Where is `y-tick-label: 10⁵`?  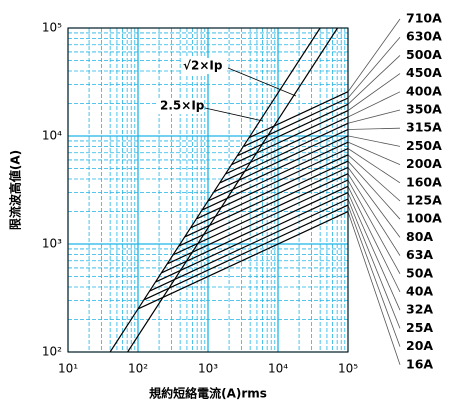
y-tick-label: 10⁵ is located at coordinates (52, 28).